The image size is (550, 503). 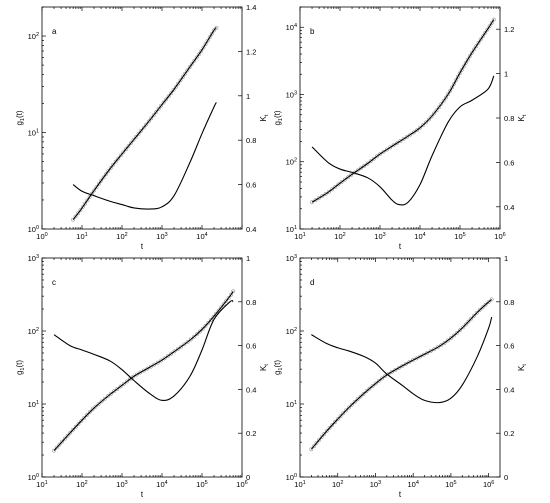 What do you see at coordinates (54, 31) in the screenshot?
I see `panel-label: a` at bounding box center [54, 31].